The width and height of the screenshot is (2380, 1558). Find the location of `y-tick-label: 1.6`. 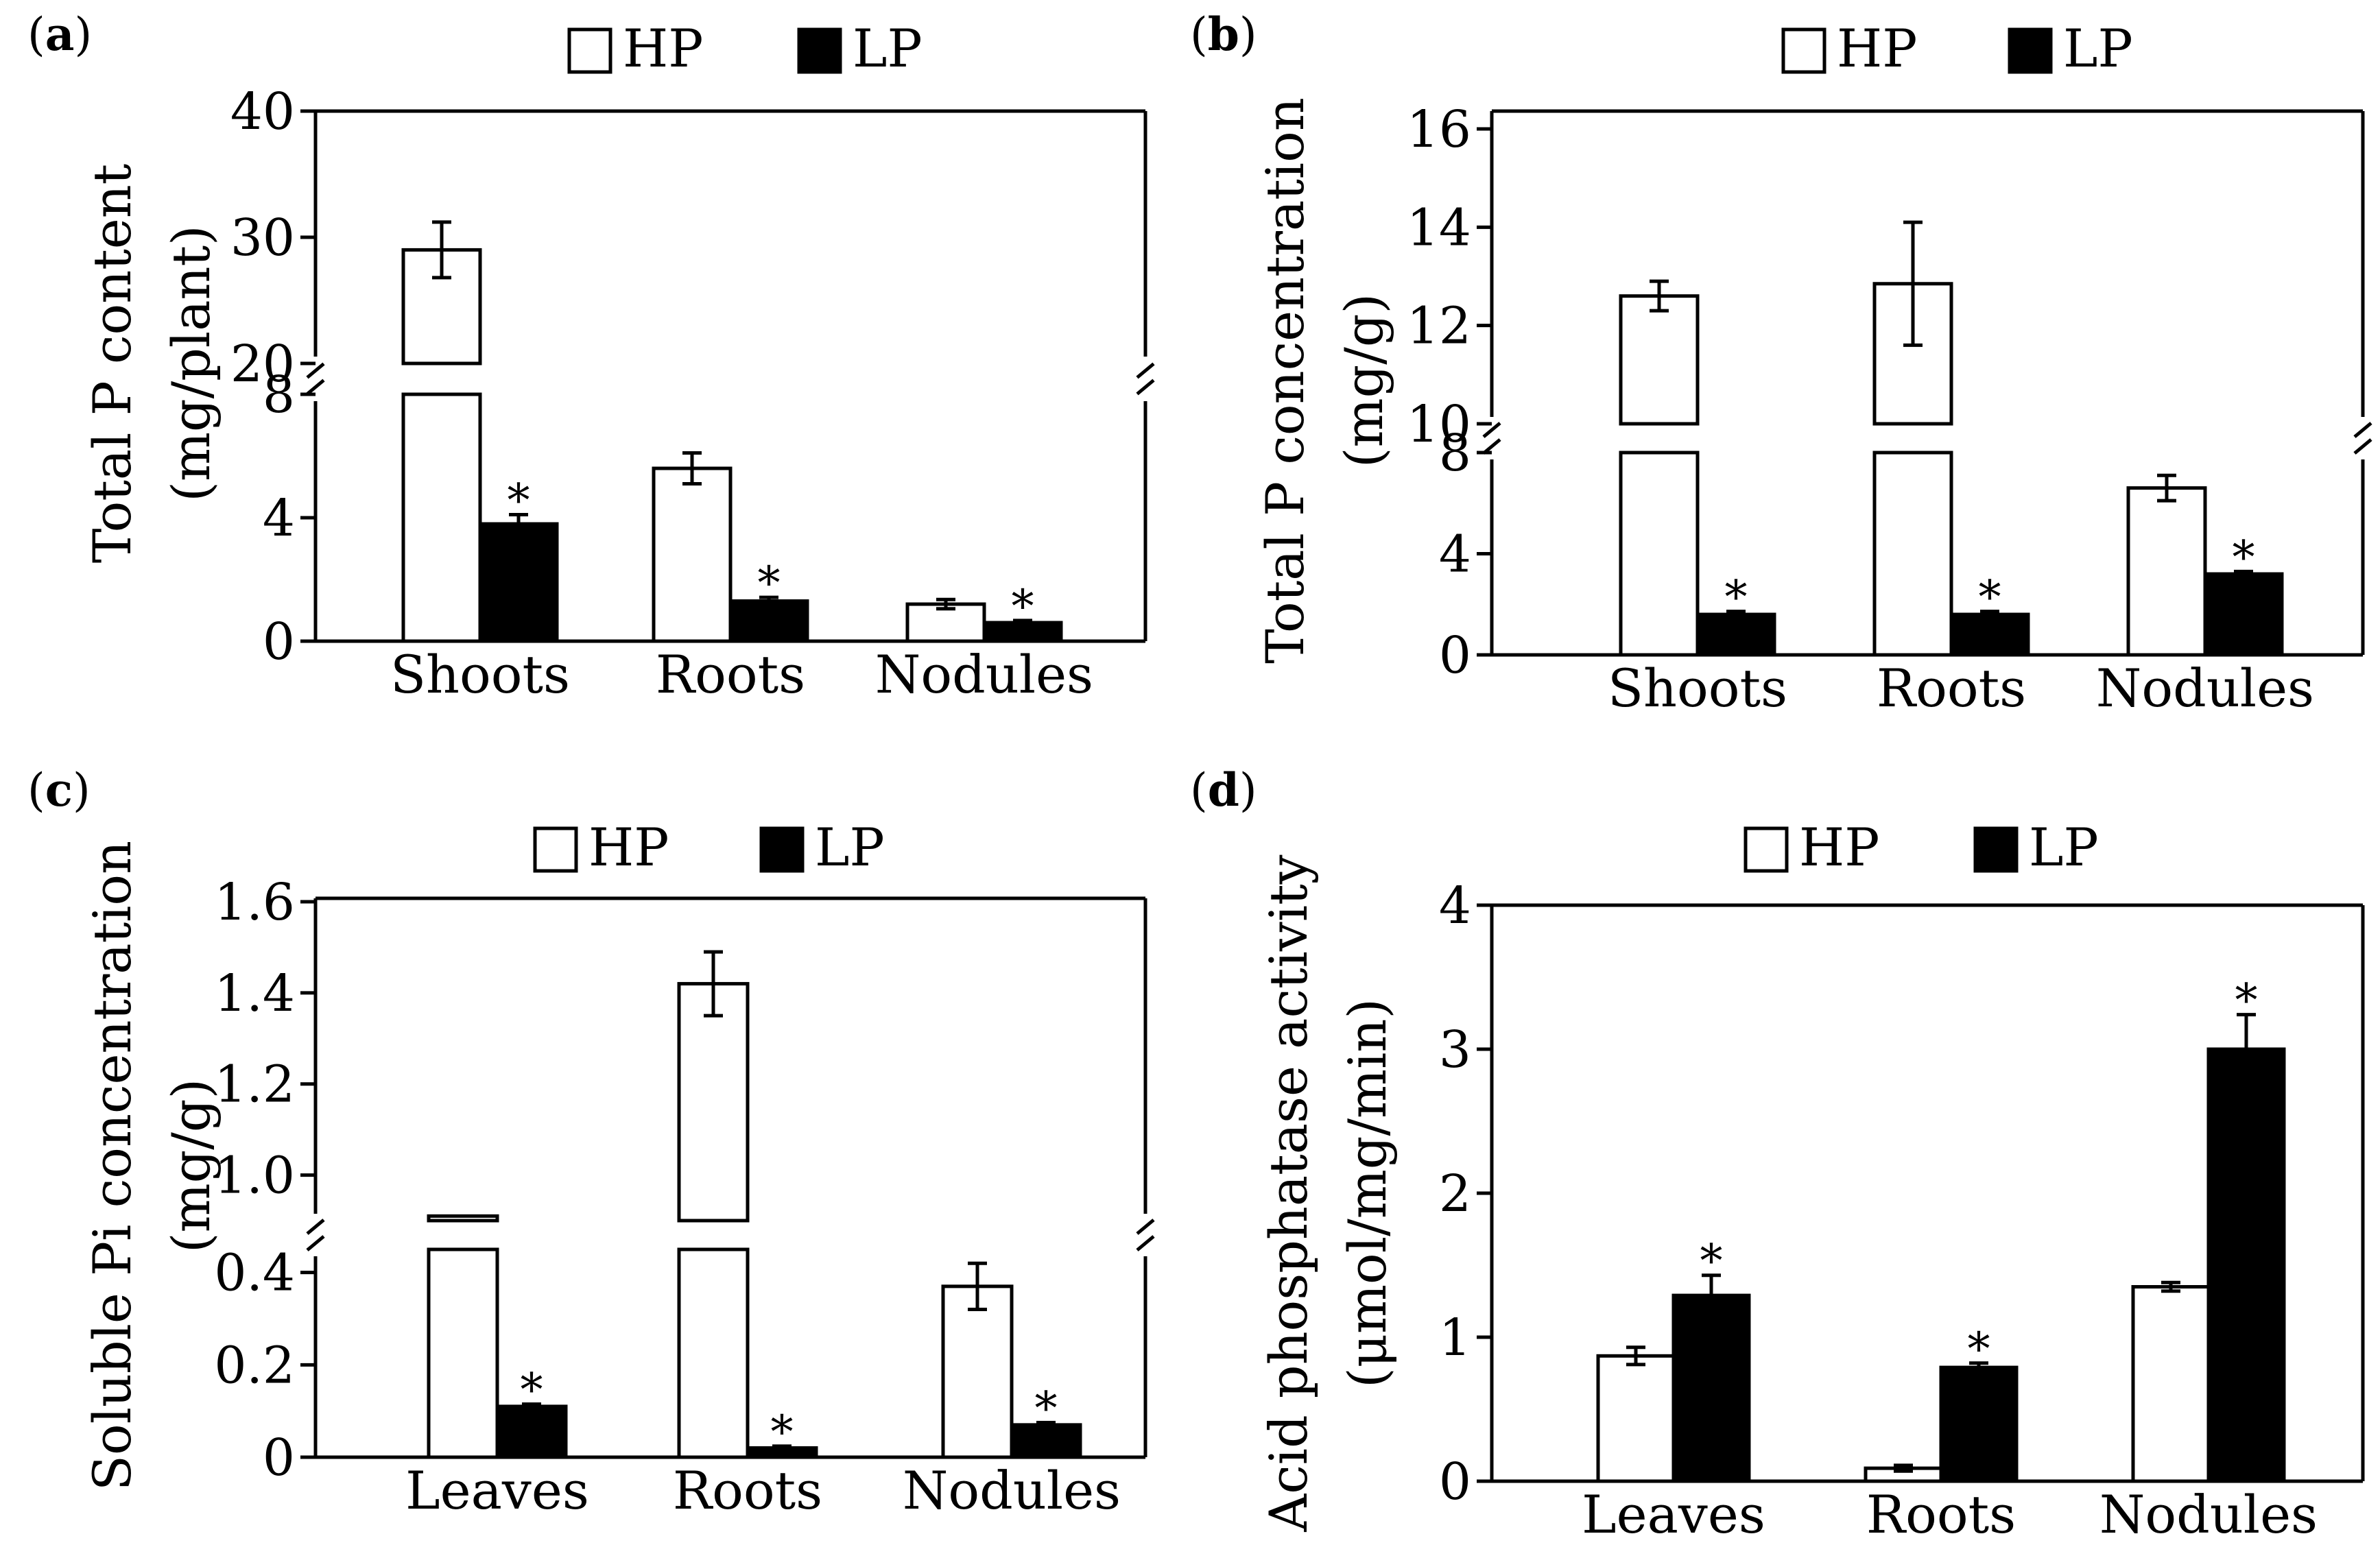

y-tick-label: 1.6 is located at coordinates (254, 902).